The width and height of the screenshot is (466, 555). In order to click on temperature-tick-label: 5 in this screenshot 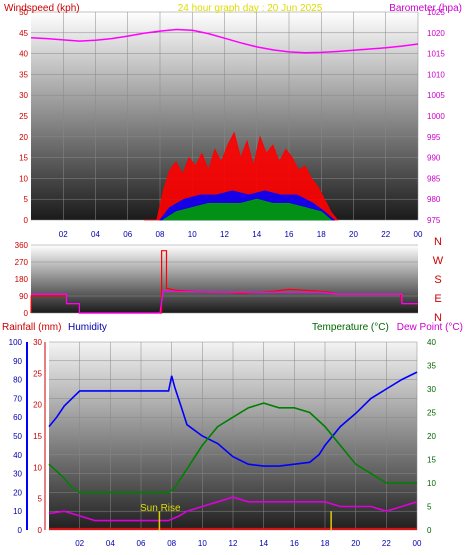, I will do `click(429, 507)`.